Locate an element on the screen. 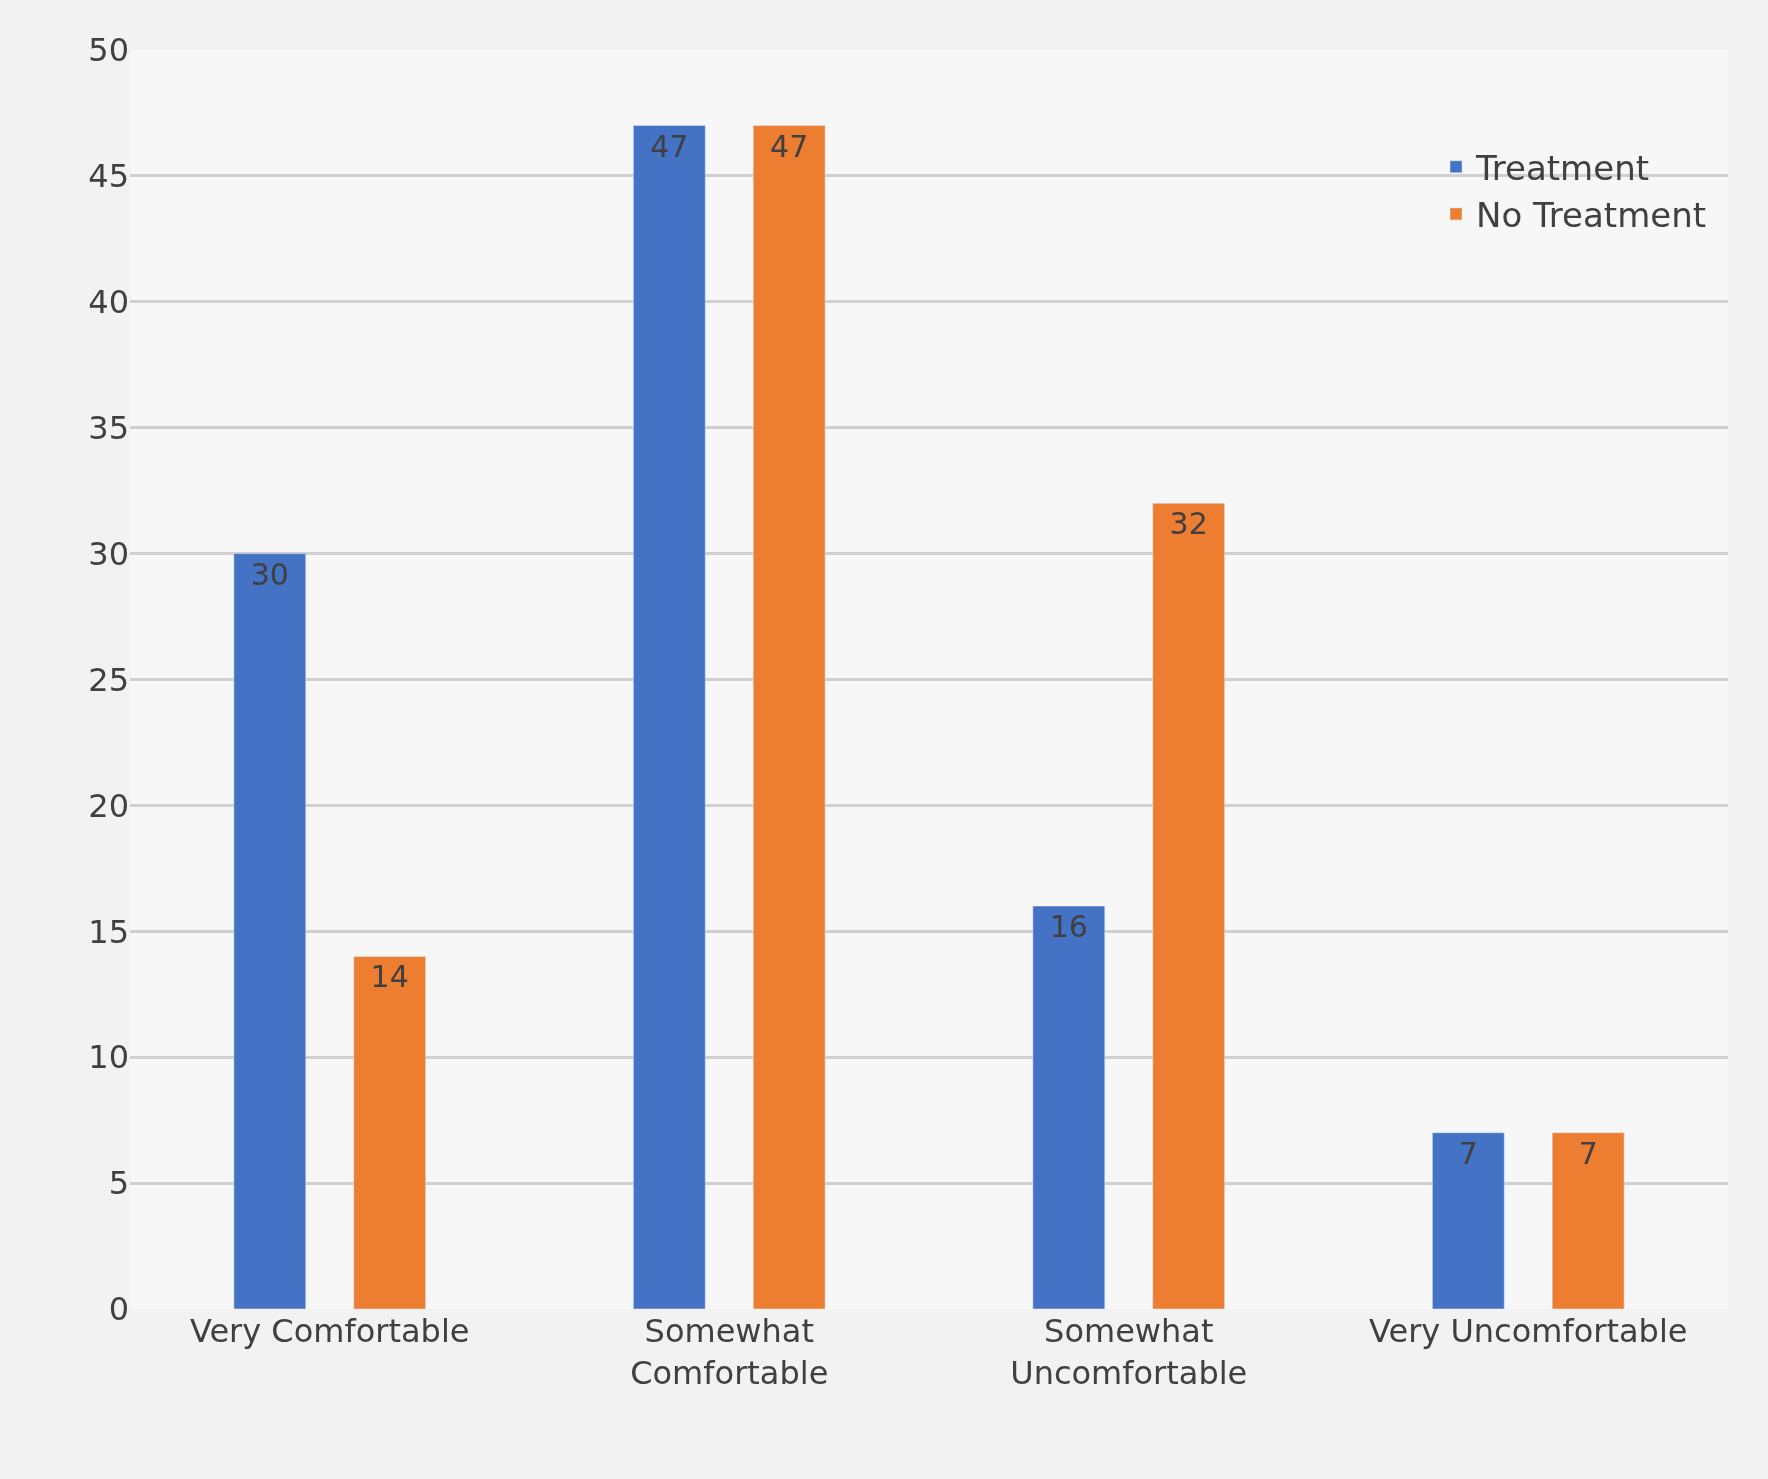 Image resolution: width=1768 pixels, height=1479 pixels. y-tick-label: 0 is located at coordinates (118, 1309).